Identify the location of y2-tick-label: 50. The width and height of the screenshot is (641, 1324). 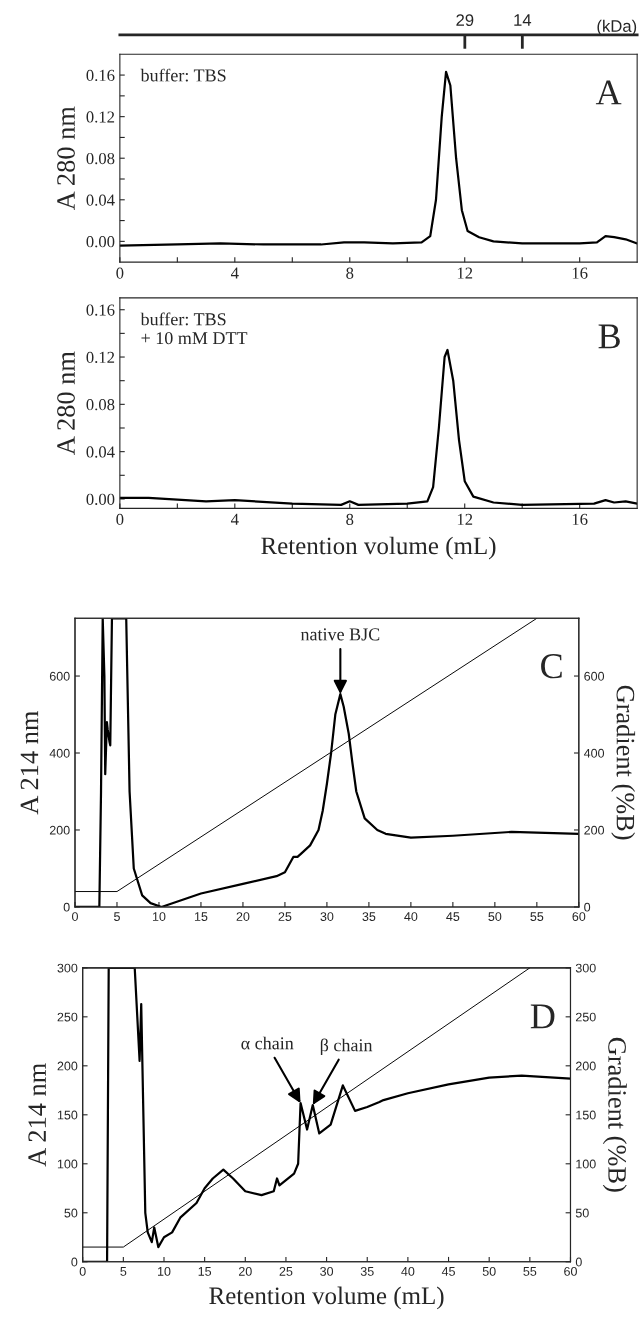
(582, 1213).